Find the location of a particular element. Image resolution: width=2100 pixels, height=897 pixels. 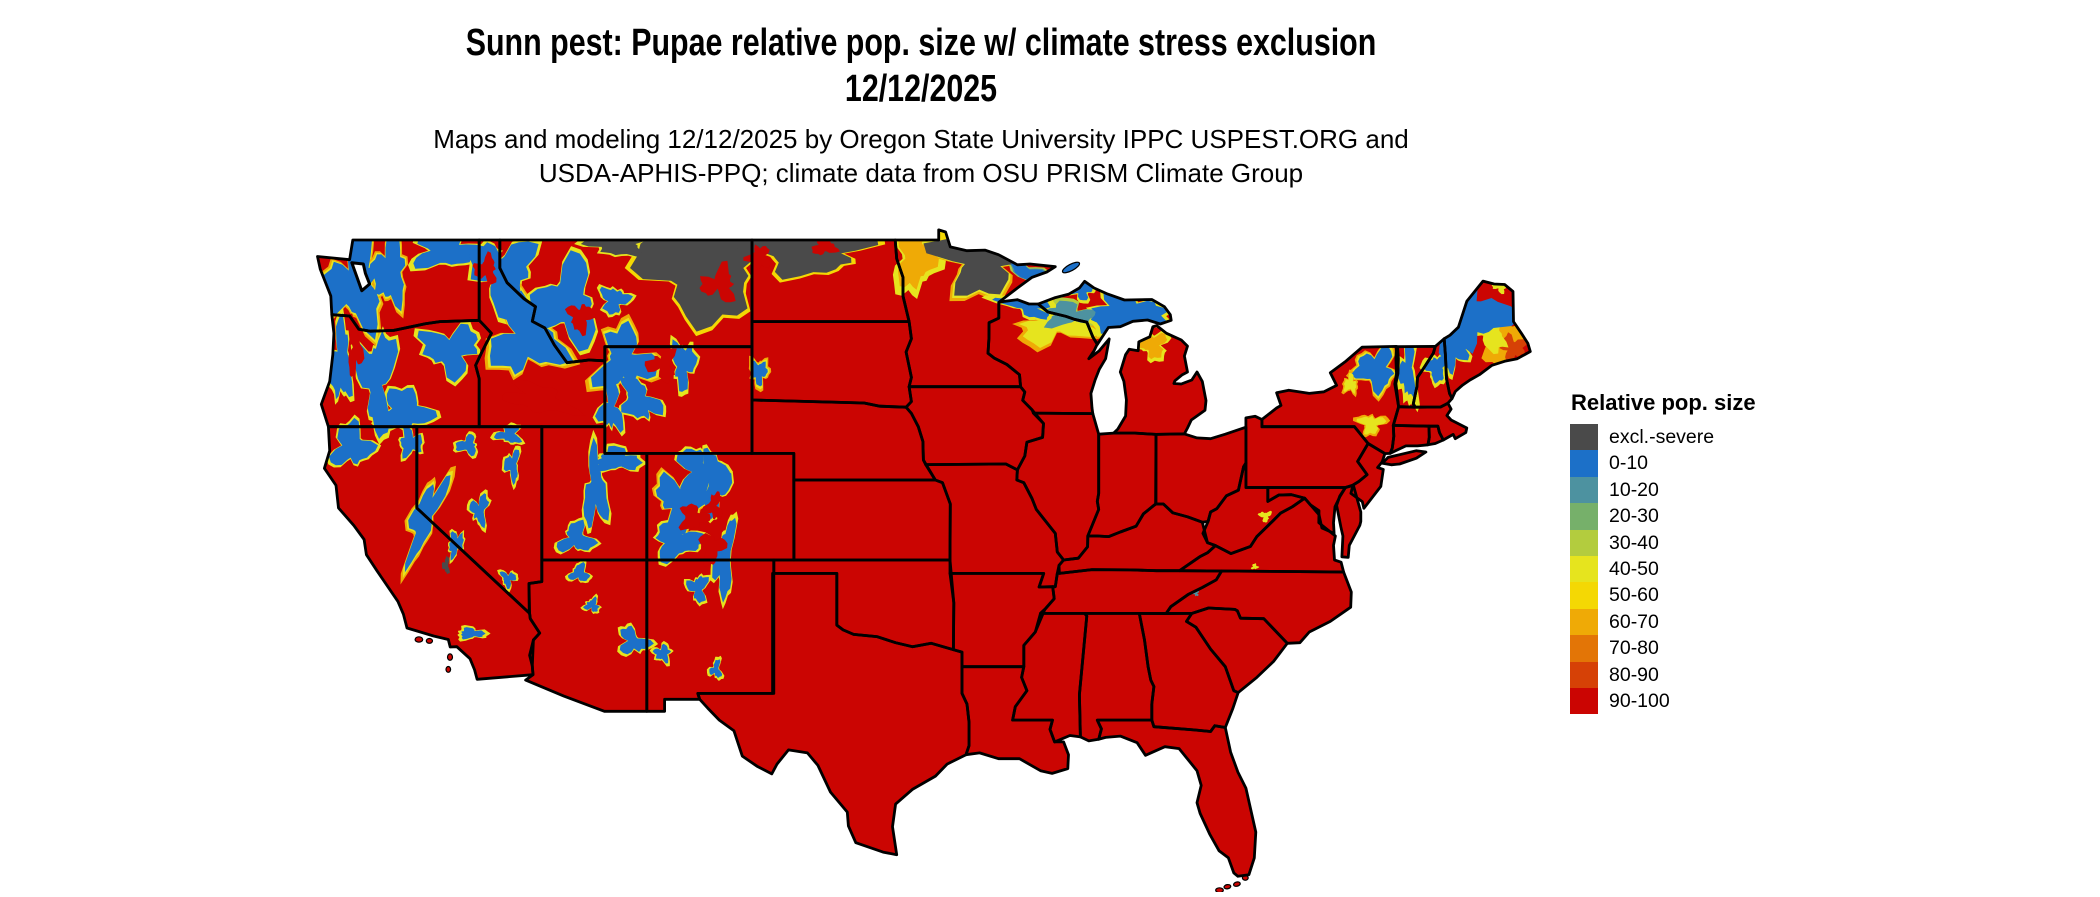

region-maine-downeast is located at coordinates (1514, 349).